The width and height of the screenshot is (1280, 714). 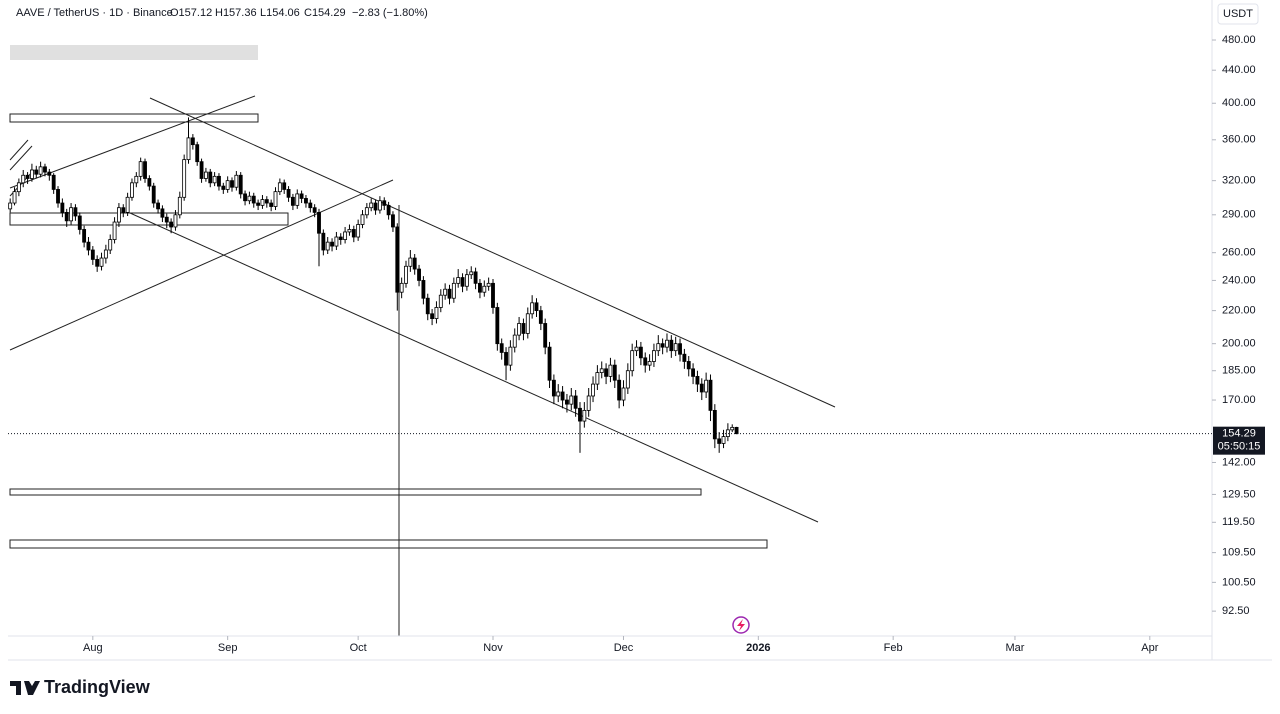 What do you see at coordinates (1239, 103) in the screenshot?
I see `y-tick-label: 400.00` at bounding box center [1239, 103].